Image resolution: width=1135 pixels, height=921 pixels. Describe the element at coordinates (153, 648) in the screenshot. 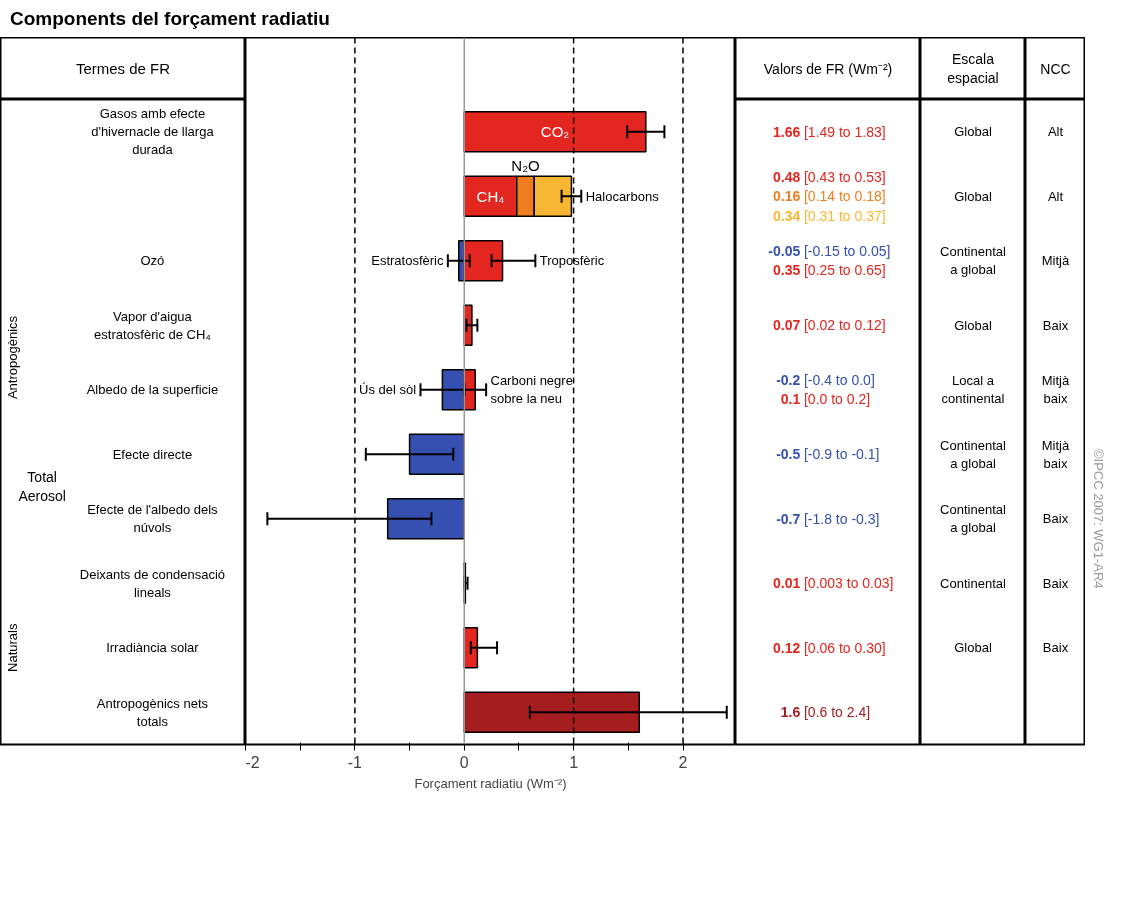

I see `y-tick-label: Irradiància solar` at that location.